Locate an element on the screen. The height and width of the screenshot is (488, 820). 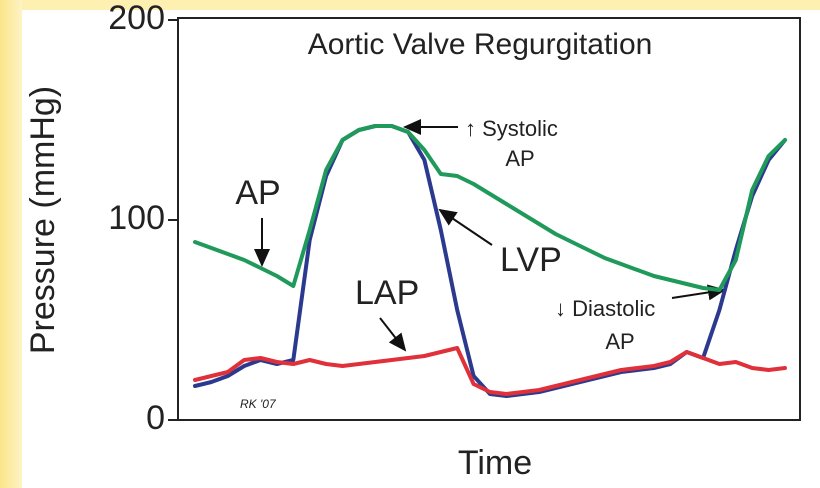
top-band is located at coordinates (410, 5).